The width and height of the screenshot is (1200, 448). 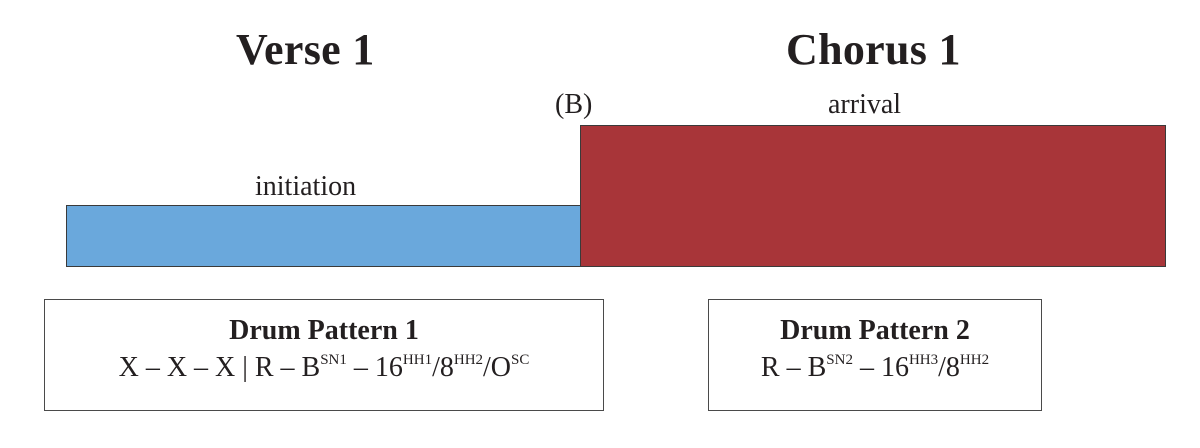 I want to click on initiation-label: initiation, so click(x=306, y=186).